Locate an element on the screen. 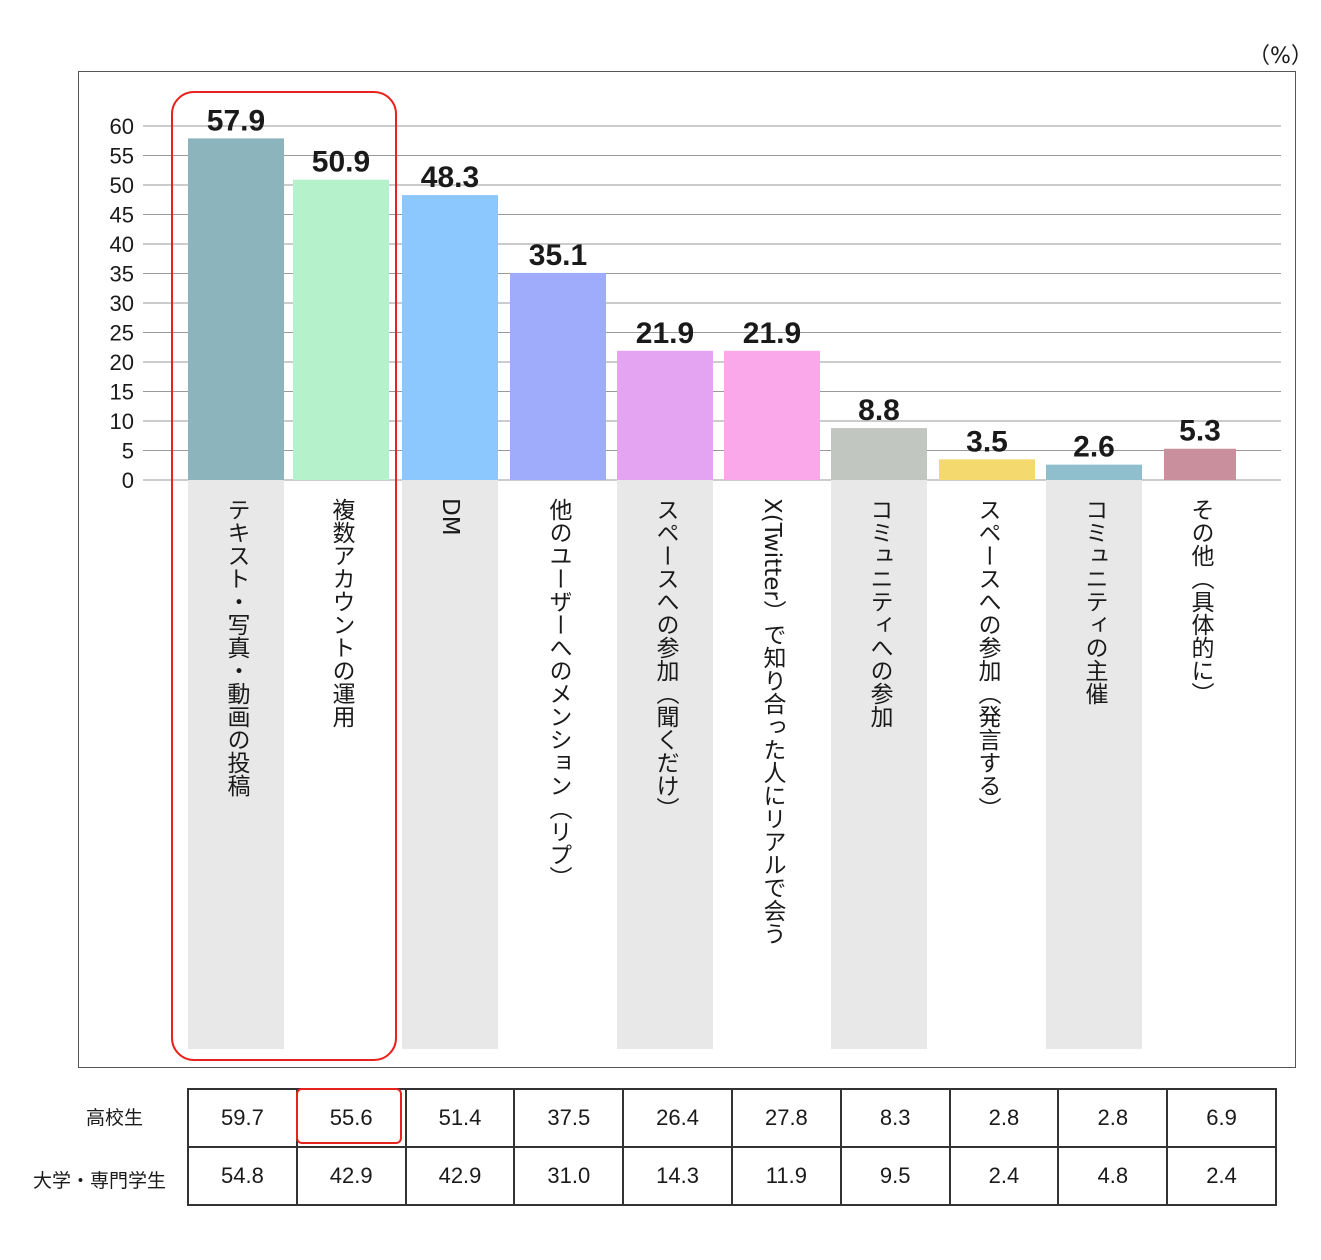 The width and height of the screenshot is (1321, 1260). table-cell: 14.3 is located at coordinates (677, 1176).